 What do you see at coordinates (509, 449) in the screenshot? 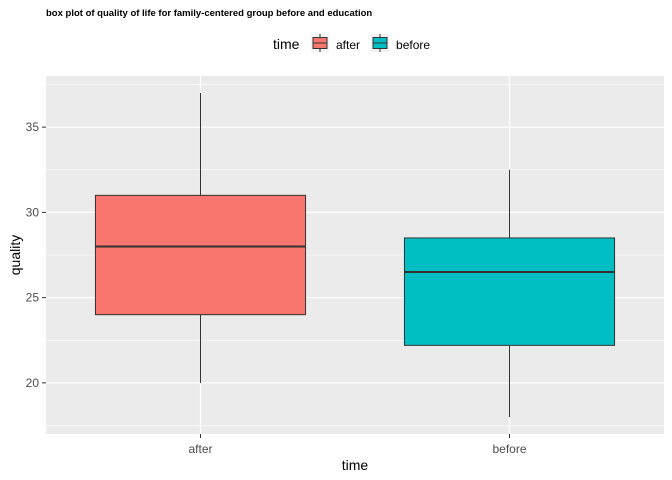
I see `x-tick-label: before` at bounding box center [509, 449].